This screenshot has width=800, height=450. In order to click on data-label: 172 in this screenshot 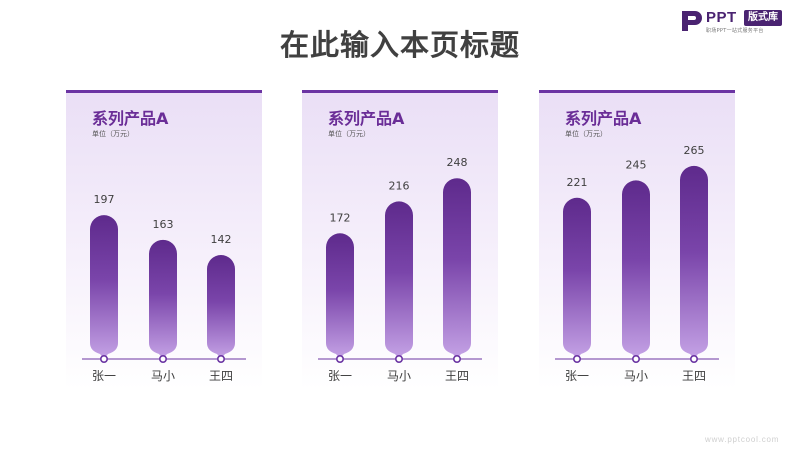, I will do `click(340, 217)`.